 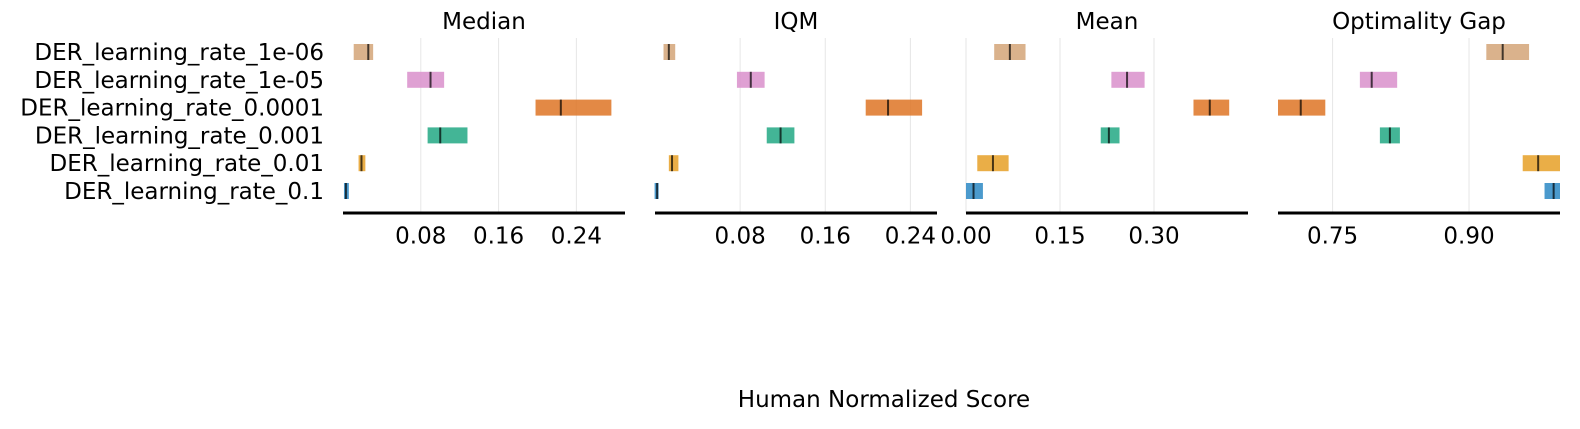 I want to click on panel-title: IQM, so click(x=796, y=22).